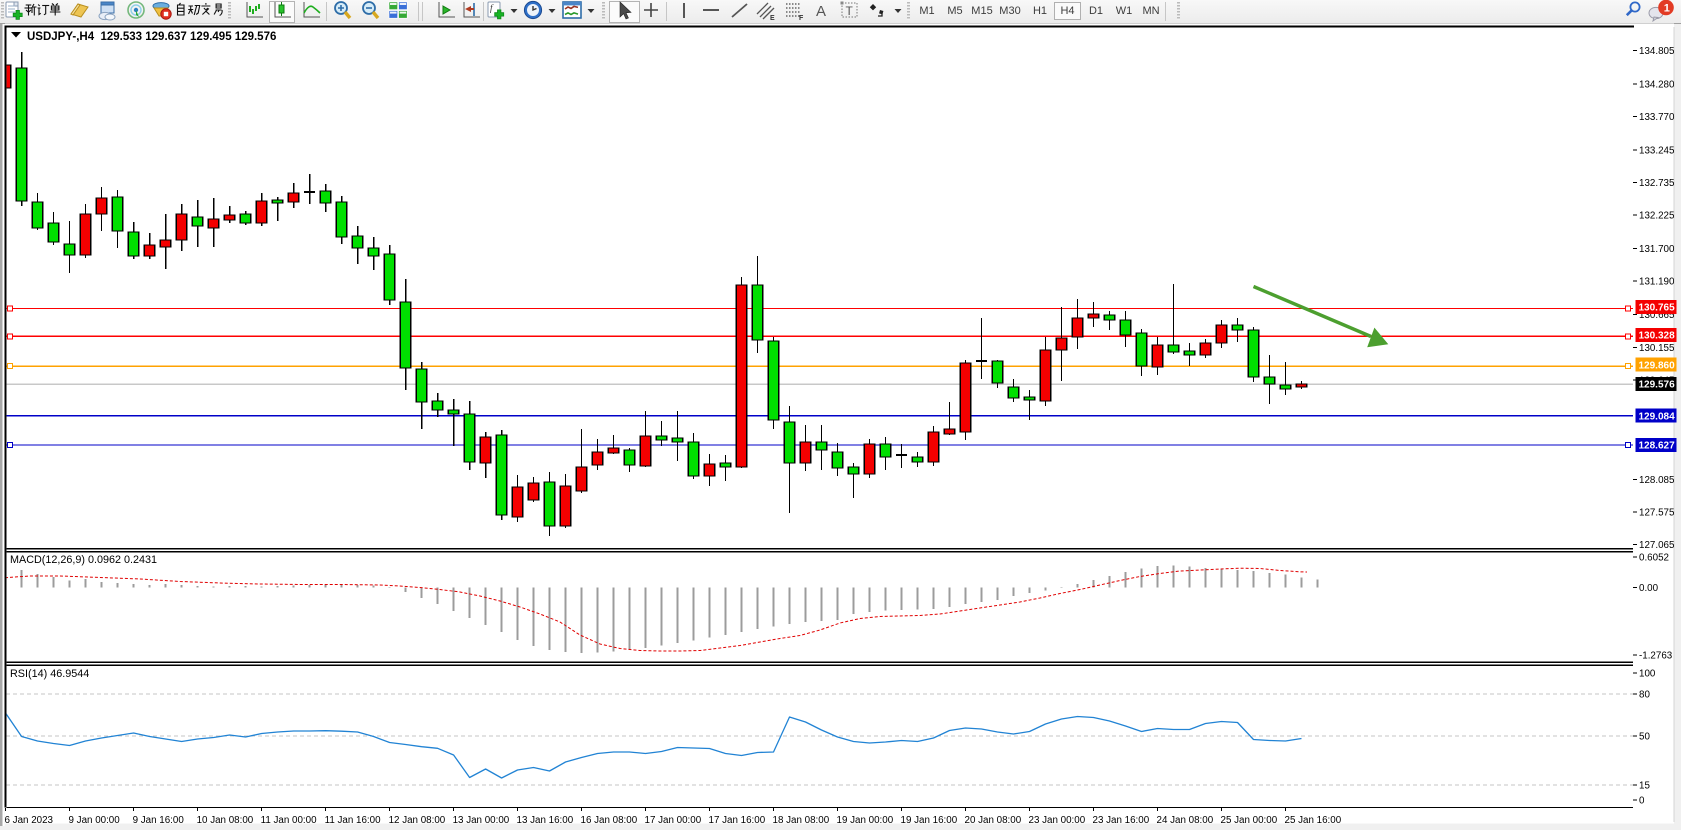 The image size is (1681, 830). Describe the element at coordinates (1249, 820) in the screenshot. I see `svg-text: 25 Jan 00:00` at that location.